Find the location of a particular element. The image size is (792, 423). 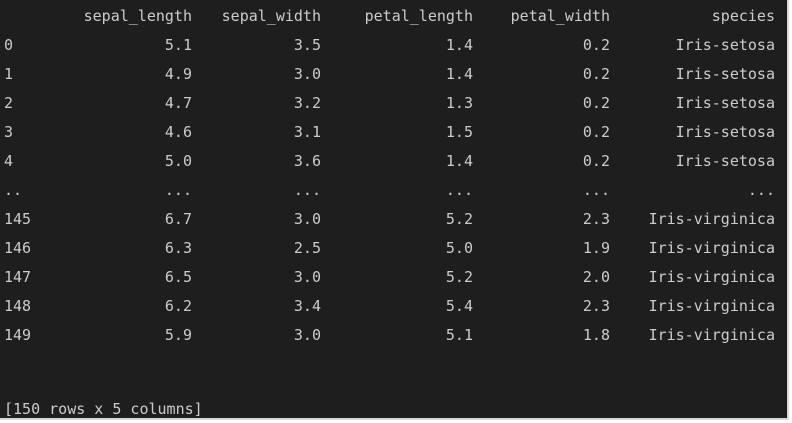

table-row: 0 5.1 3.5 1.4 0.2 Iris-setosa is located at coordinates (393, 45).